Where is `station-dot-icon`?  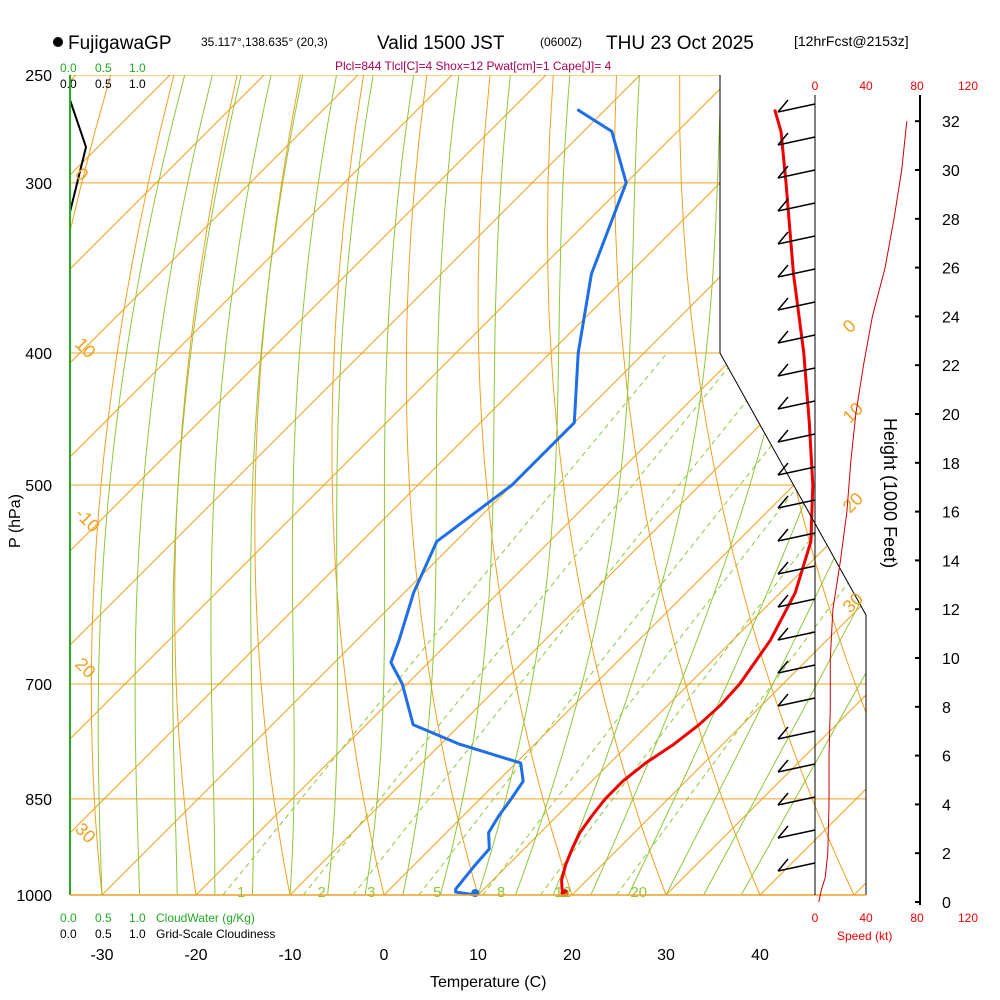
station-dot-icon is located at coordinates (58, 42).